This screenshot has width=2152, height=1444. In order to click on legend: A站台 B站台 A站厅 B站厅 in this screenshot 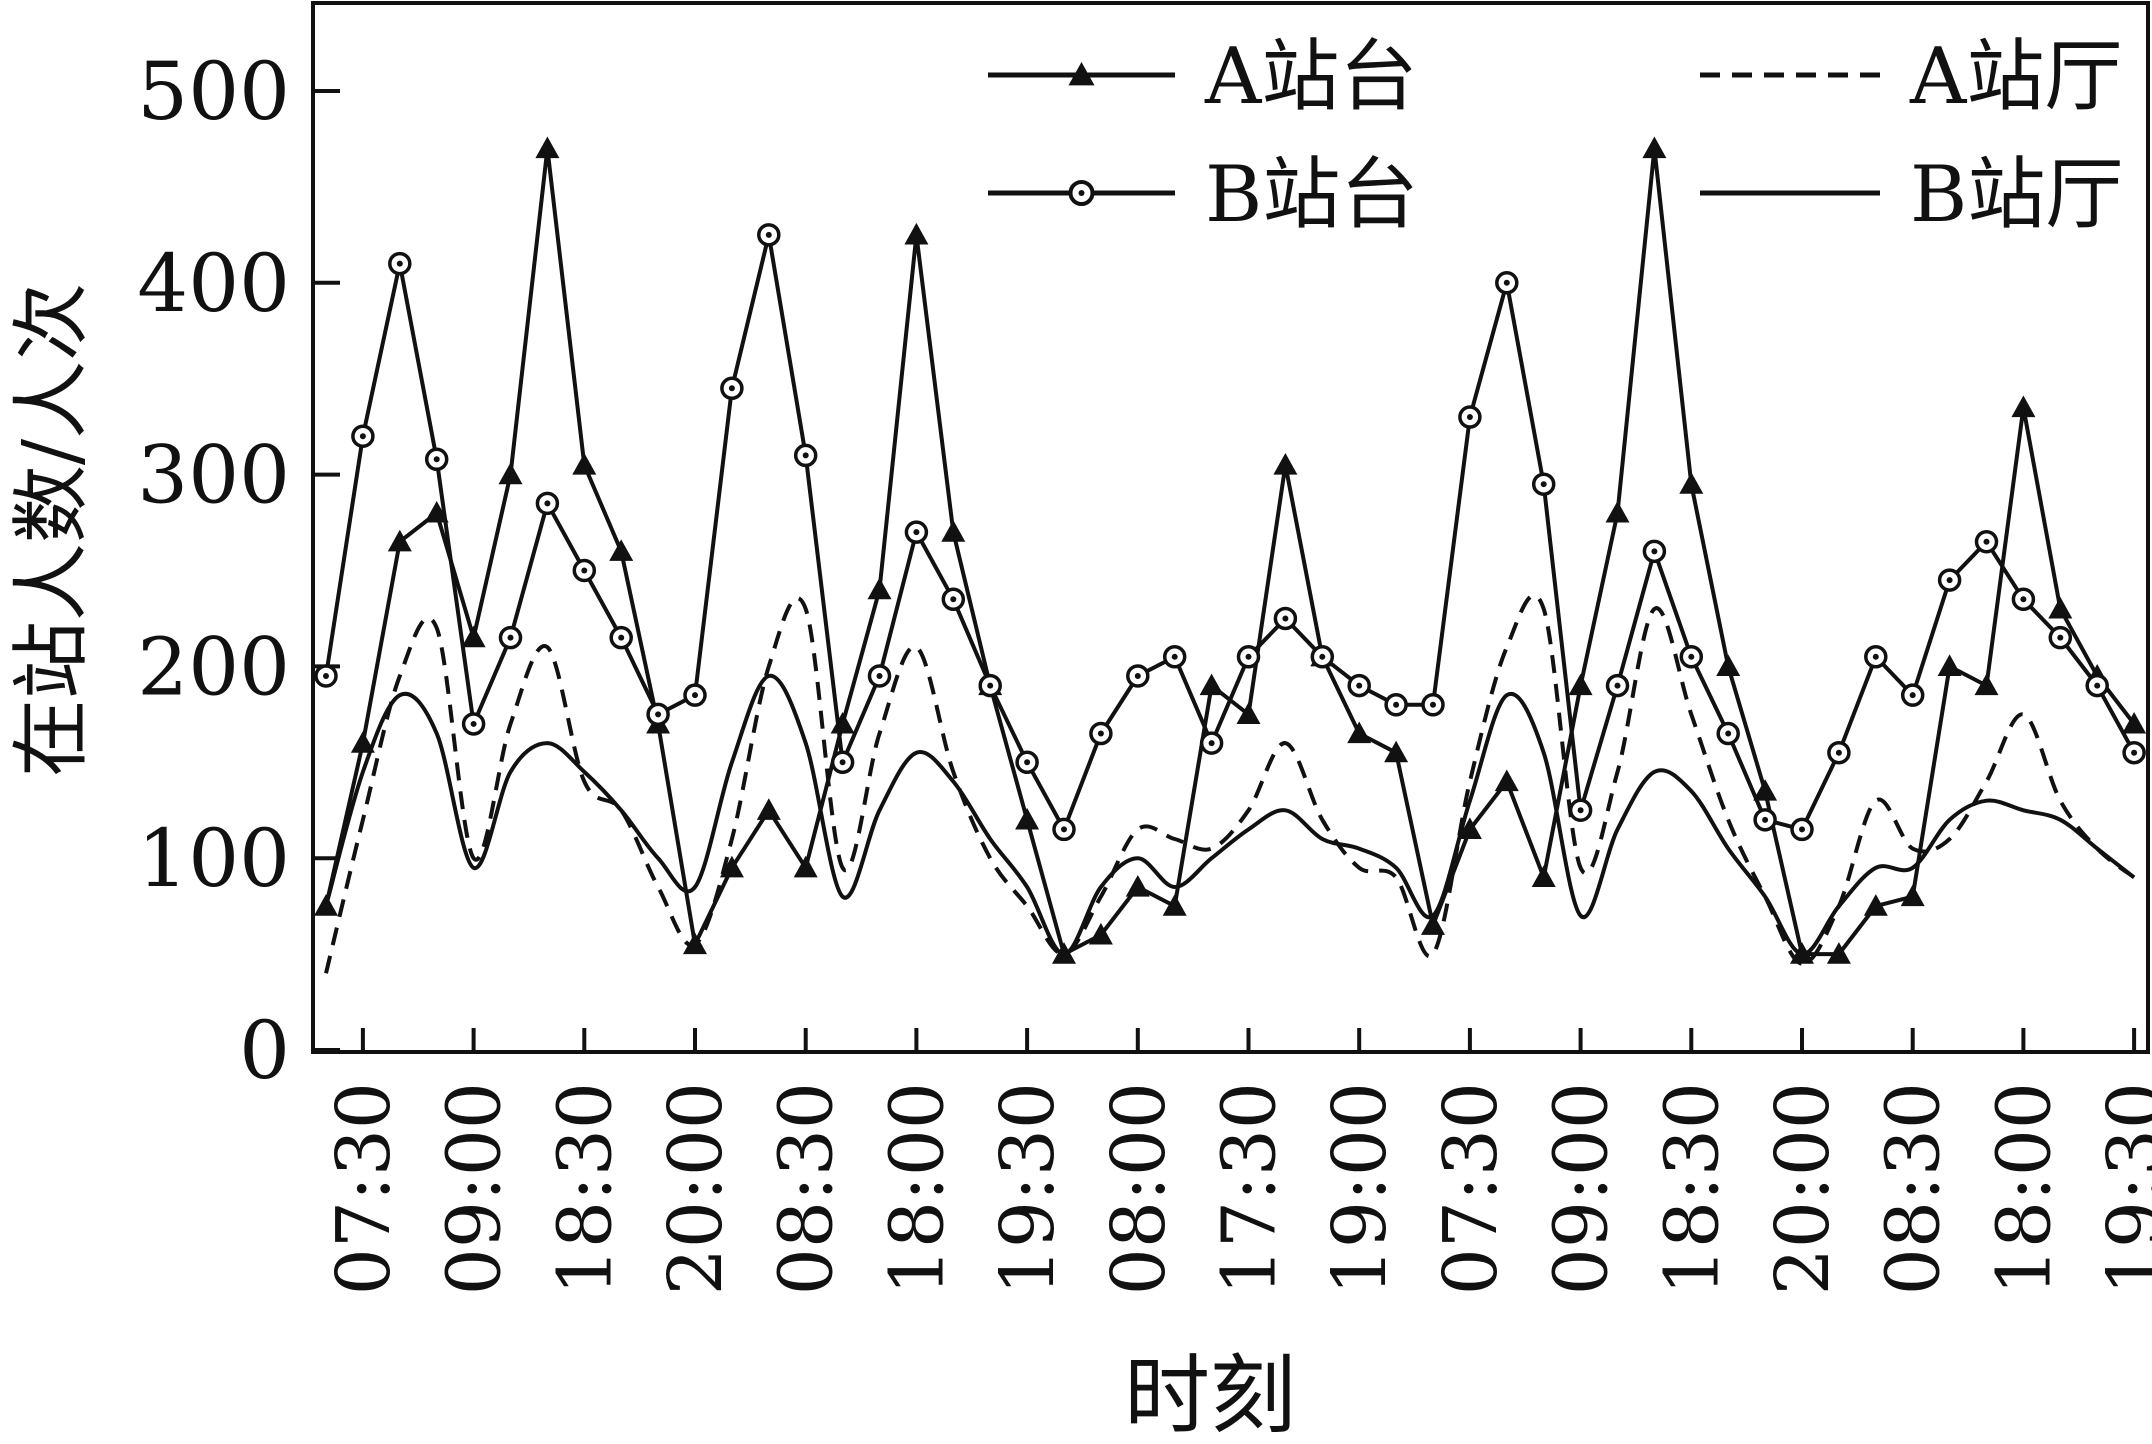, I will do `click(1555, 136)`.